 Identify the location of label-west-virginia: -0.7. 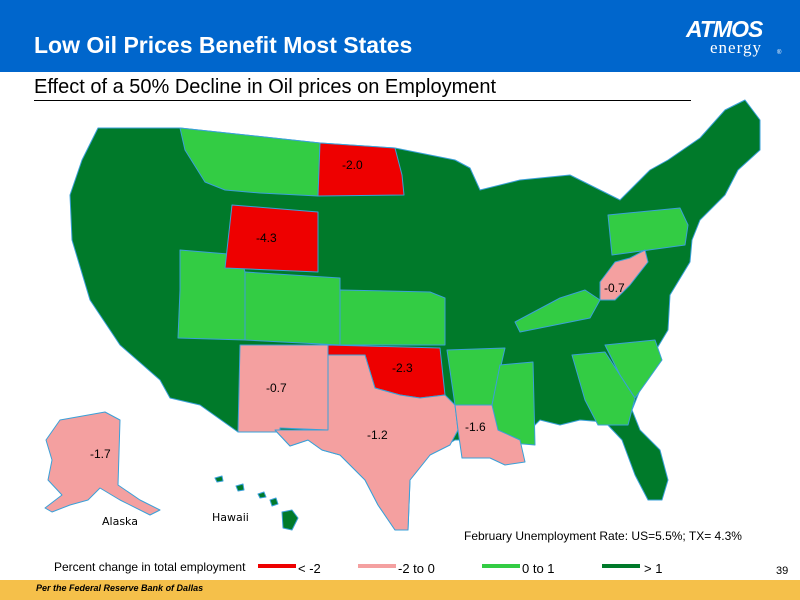
(614, 288).